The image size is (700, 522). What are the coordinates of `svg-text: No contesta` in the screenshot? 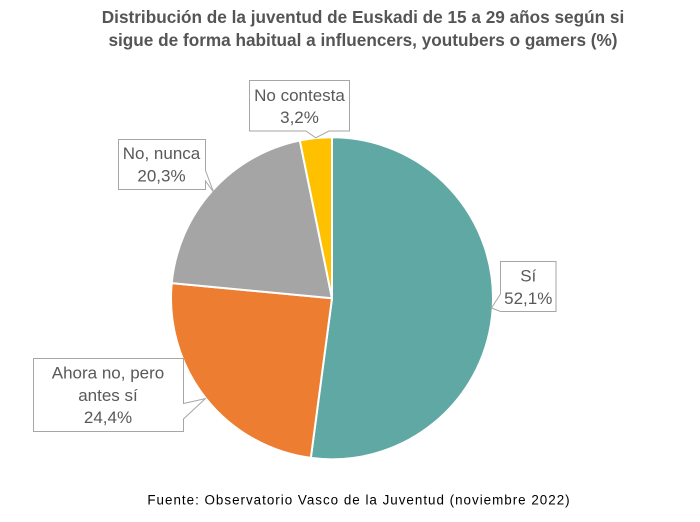 It's located at (299, 95).